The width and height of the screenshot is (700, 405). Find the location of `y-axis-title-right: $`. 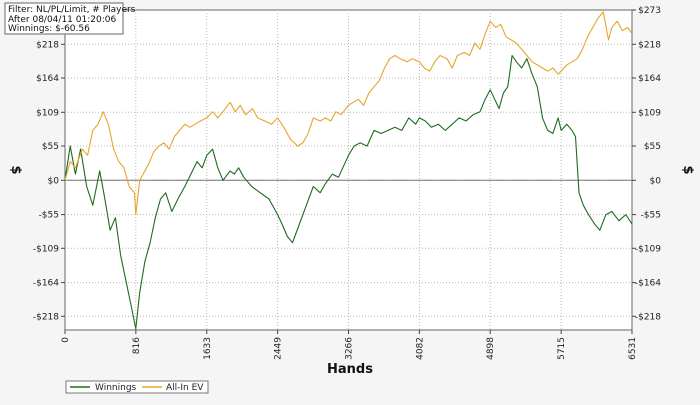

y-axis-title-right: $ is located at coordinates (687, 169).